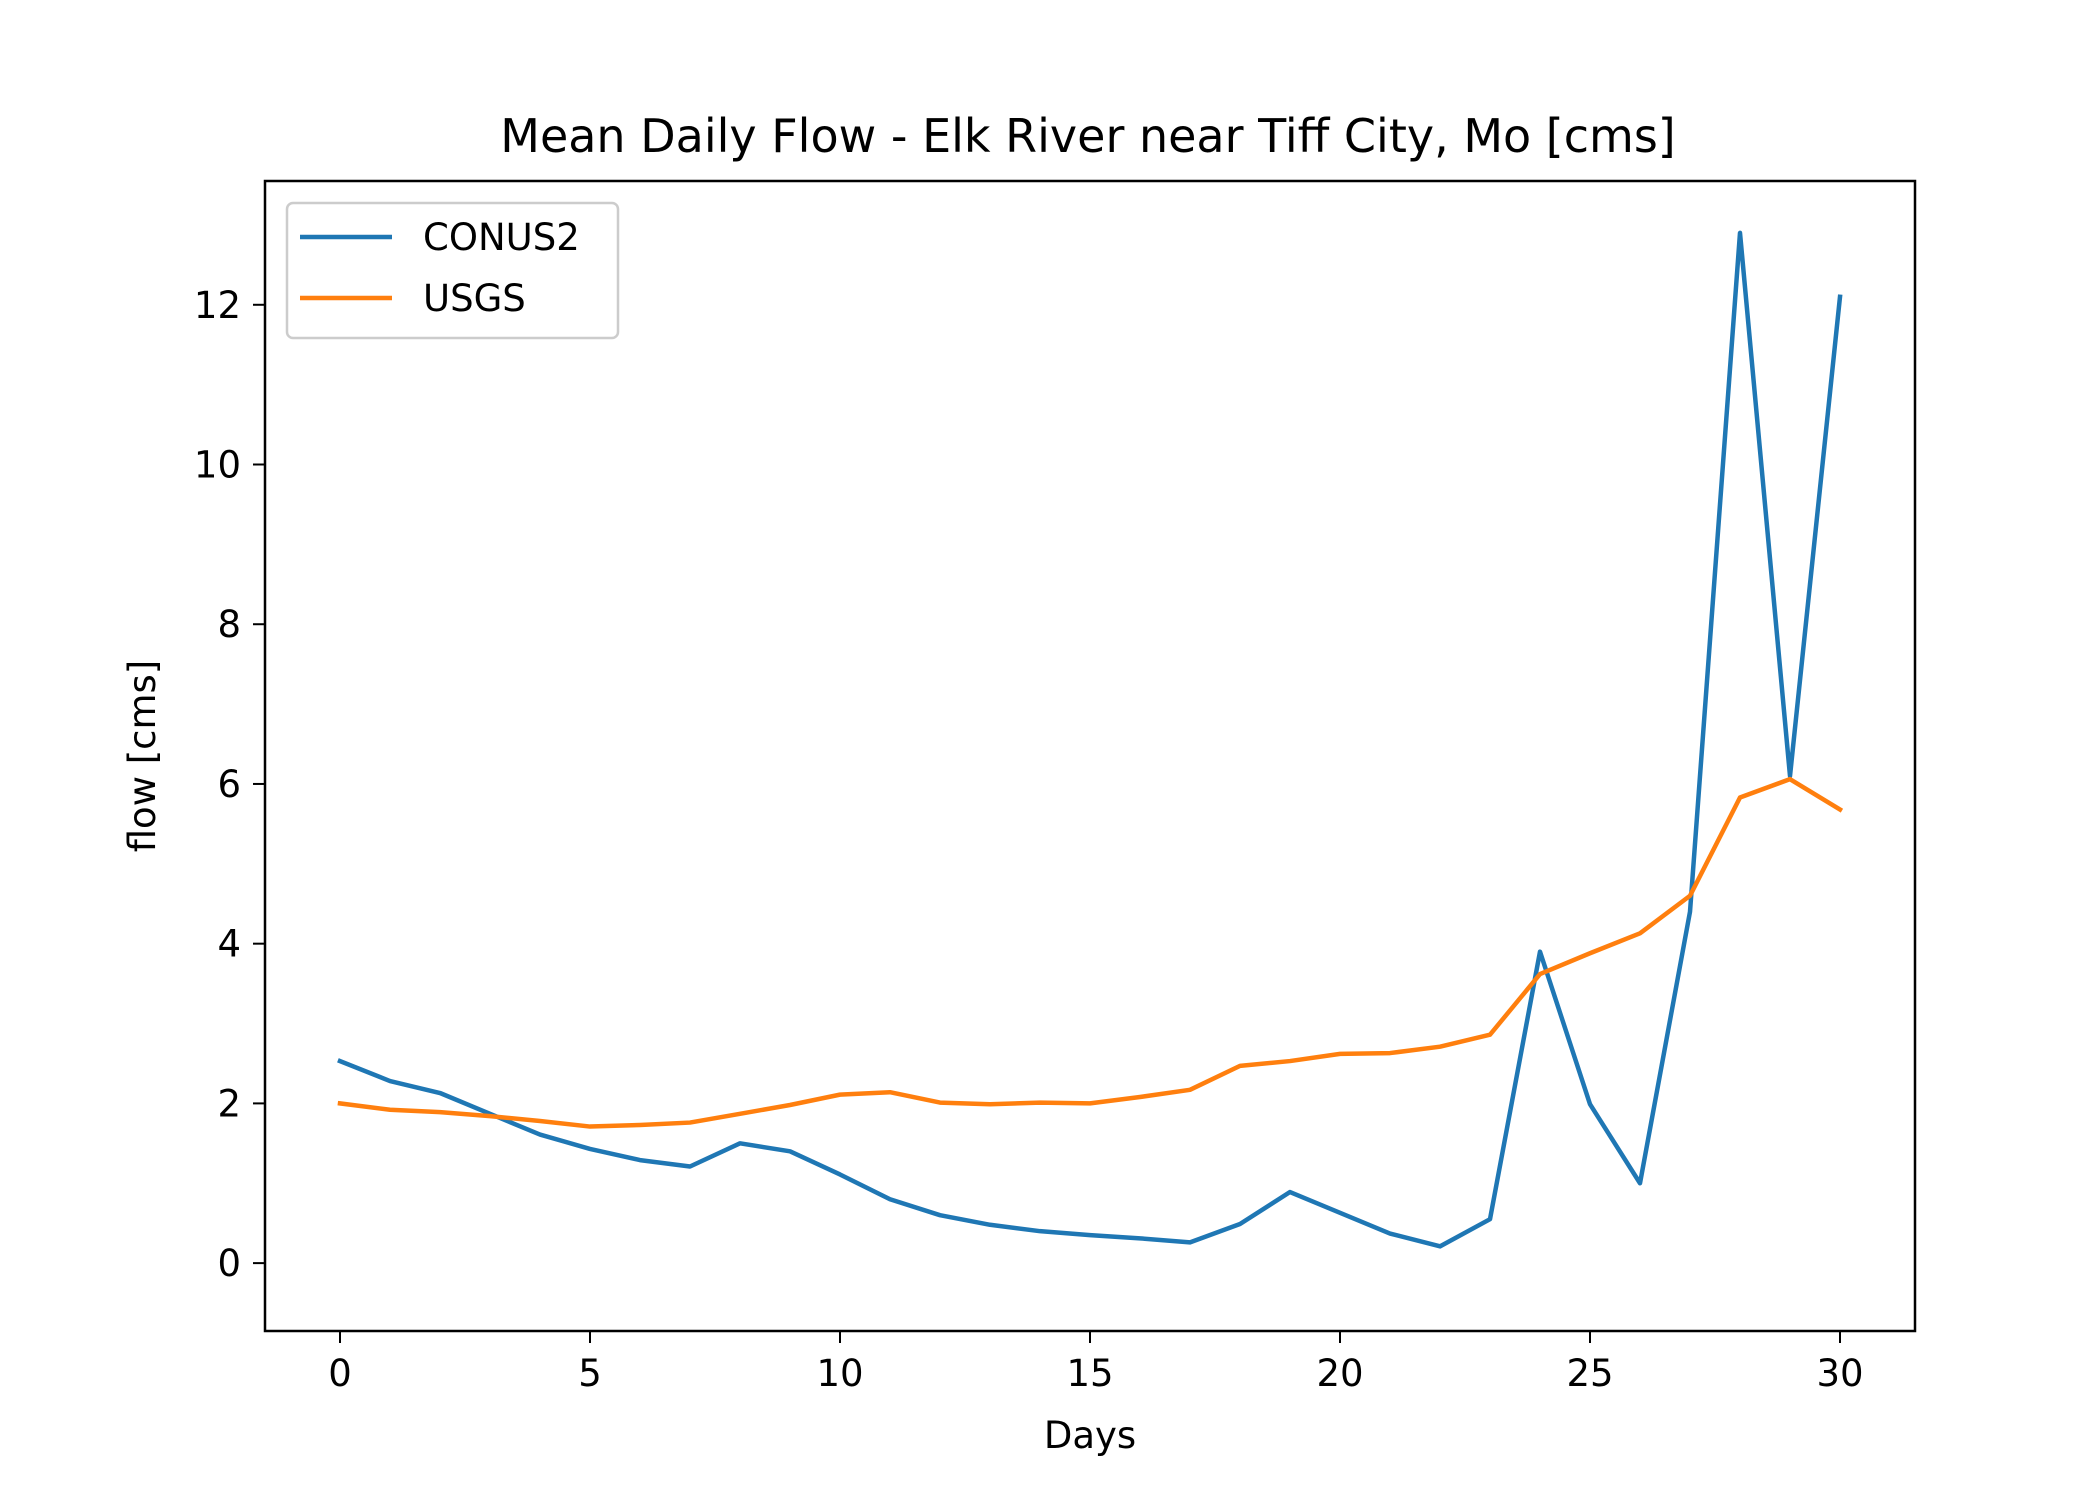 The image size is (2100, 1500). What do you see at coordinates (452, 270) in the screenshot?
I see `legend: CONUS2 USGS` at bounding box center [452, 270].